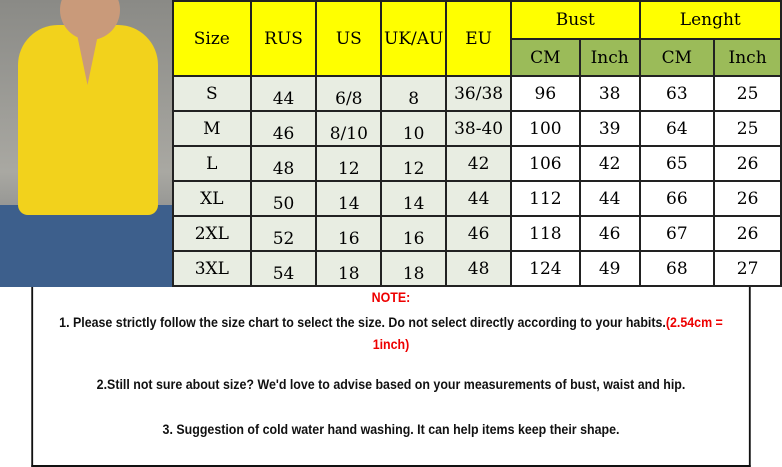 This screenshot has width=782, height=467. What do you see at coordinates (349, 128) in the screenshot?
I see `table-cell: 8/10` at bounding box center [349, 128].